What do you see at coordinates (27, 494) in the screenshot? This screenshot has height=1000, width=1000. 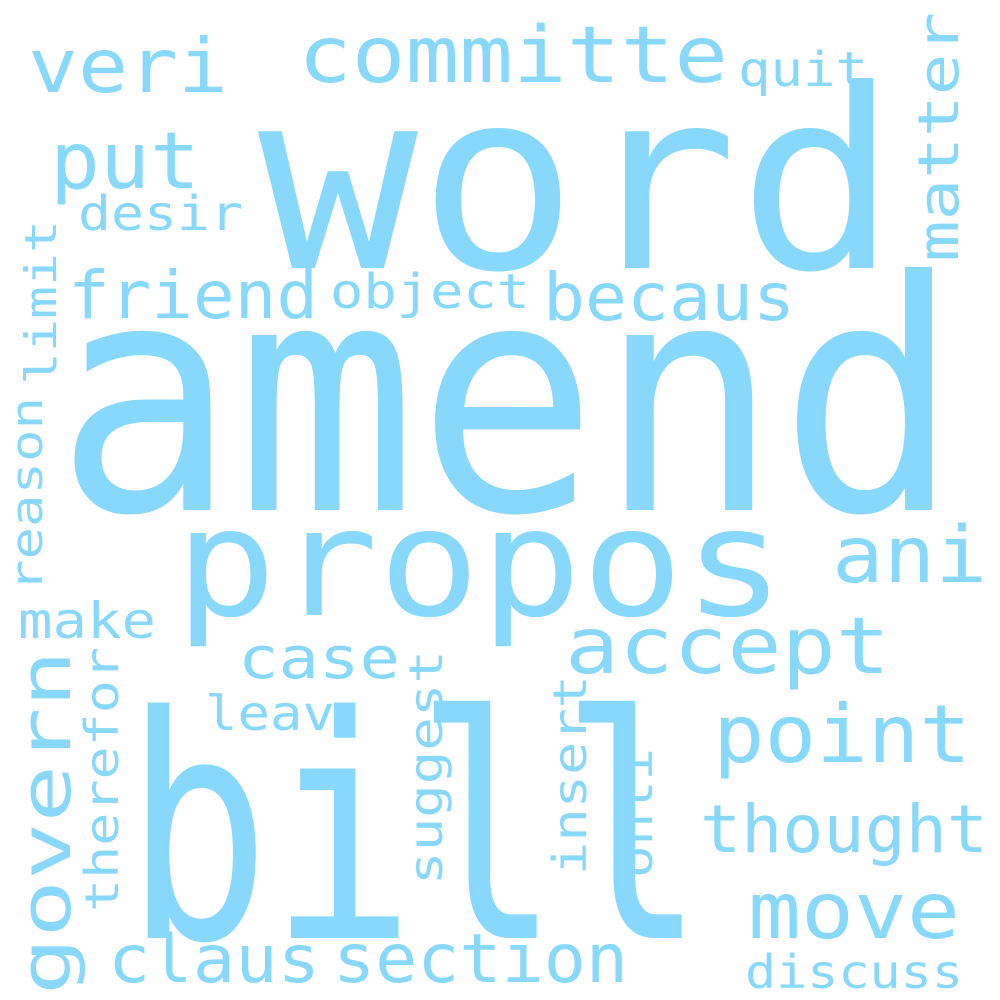 I see `word-reason: reason` at bounding box center [27, 494].